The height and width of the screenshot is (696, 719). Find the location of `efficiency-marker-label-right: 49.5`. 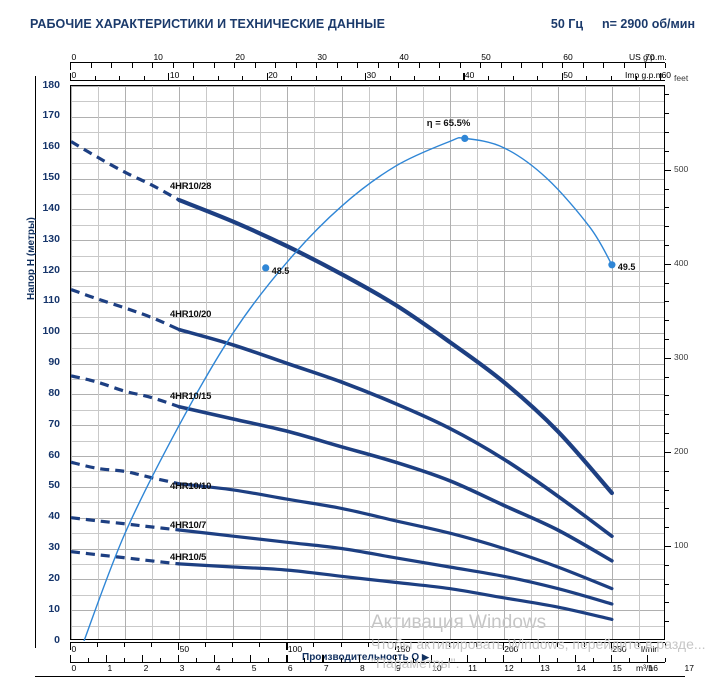

efficiency-marker-label-right: 49.5 is located at coordinates (626, 266).